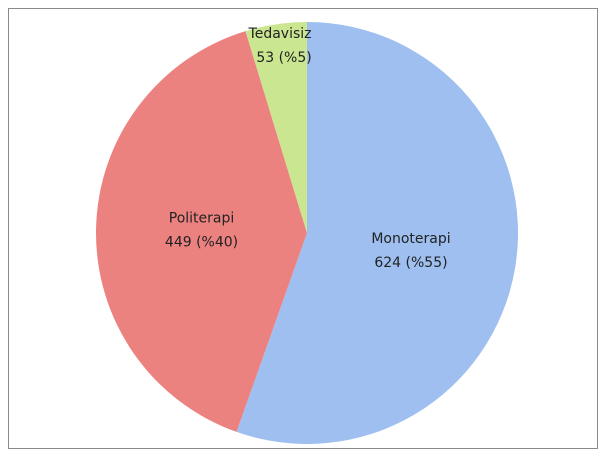 This screenshot has width=608, height=457. What do you see at coordinates (201, 243) in the screenshot?
I see `value-label: 449 (%40)` at bounding box center [201, 243].